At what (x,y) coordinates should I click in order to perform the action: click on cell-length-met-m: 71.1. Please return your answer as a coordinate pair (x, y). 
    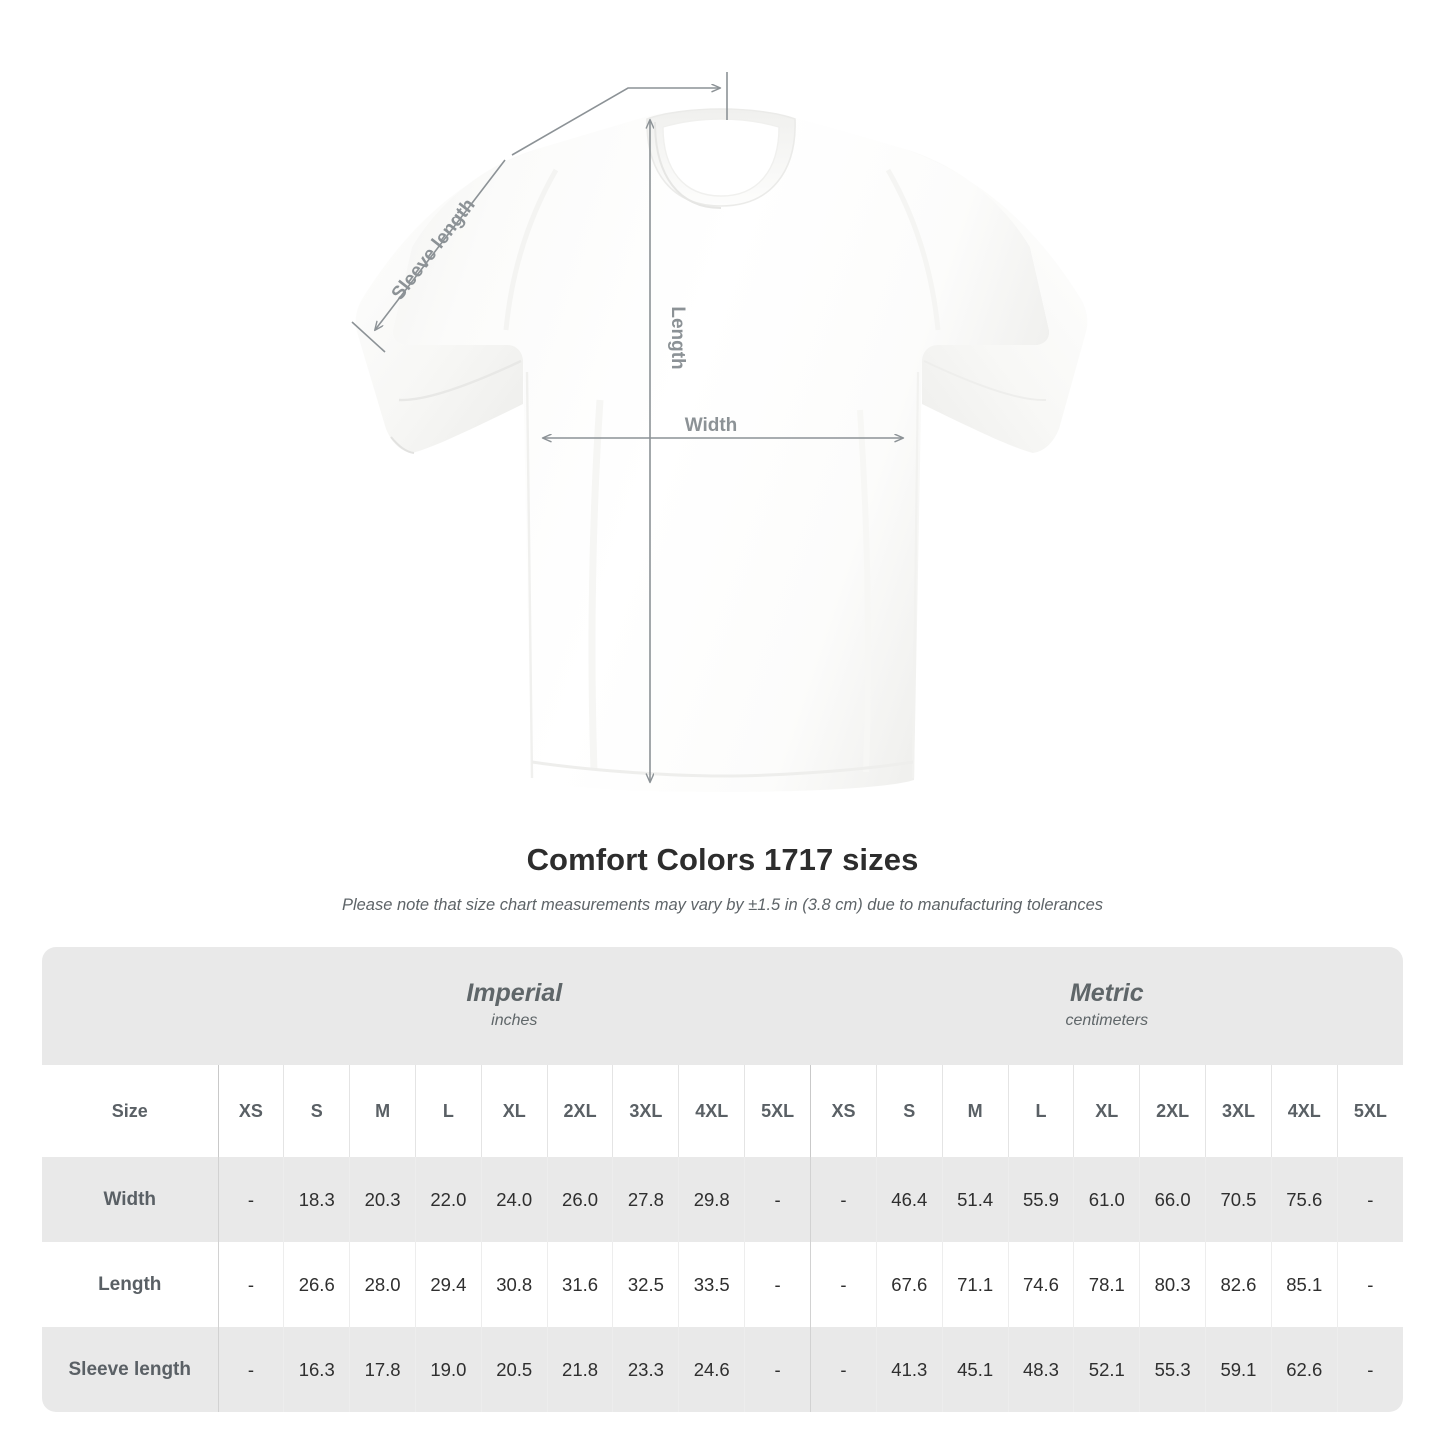
    Looking at the image, I should click on (975, 1284).